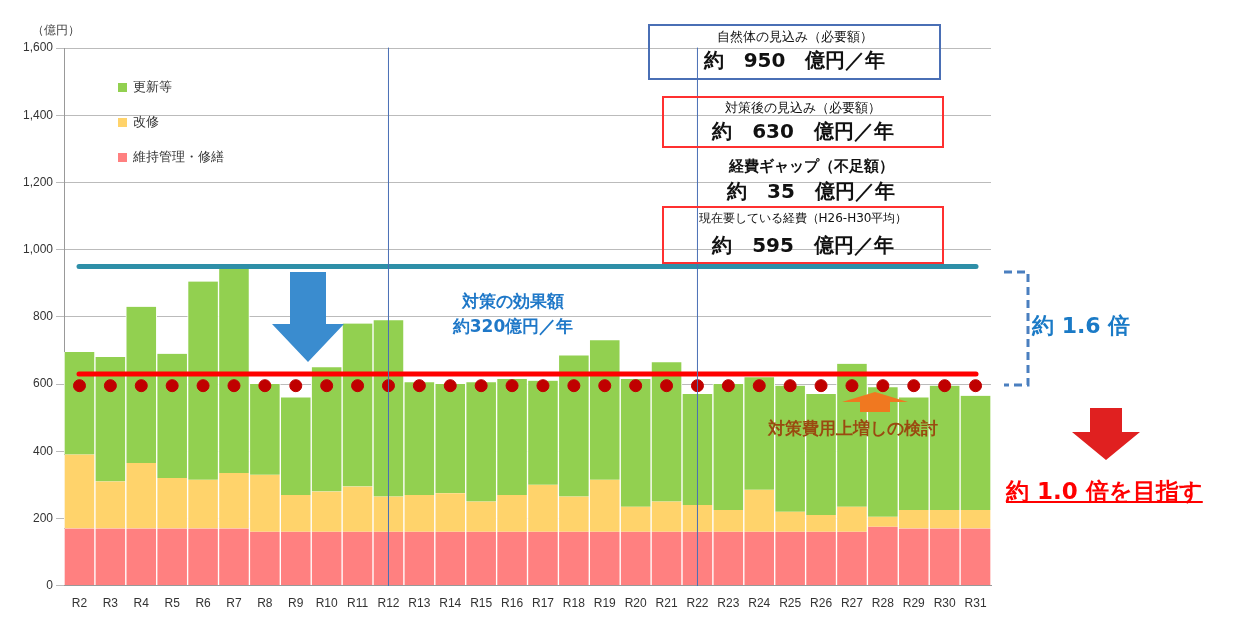 Image resolution: width=1253 pixels, height=622 pixels. I want to click on annotation: 対策の効果額, so click(513, 301).